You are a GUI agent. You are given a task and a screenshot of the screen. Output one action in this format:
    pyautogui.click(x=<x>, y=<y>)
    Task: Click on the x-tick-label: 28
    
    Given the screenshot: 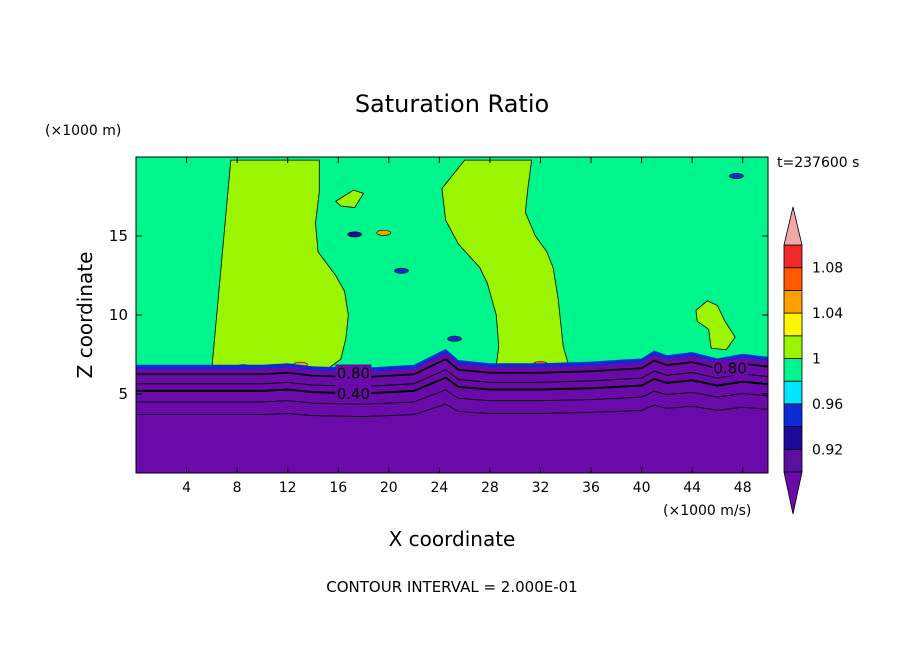 What is the action you would take?
    pyautogui.click(x=490, y=488)
    